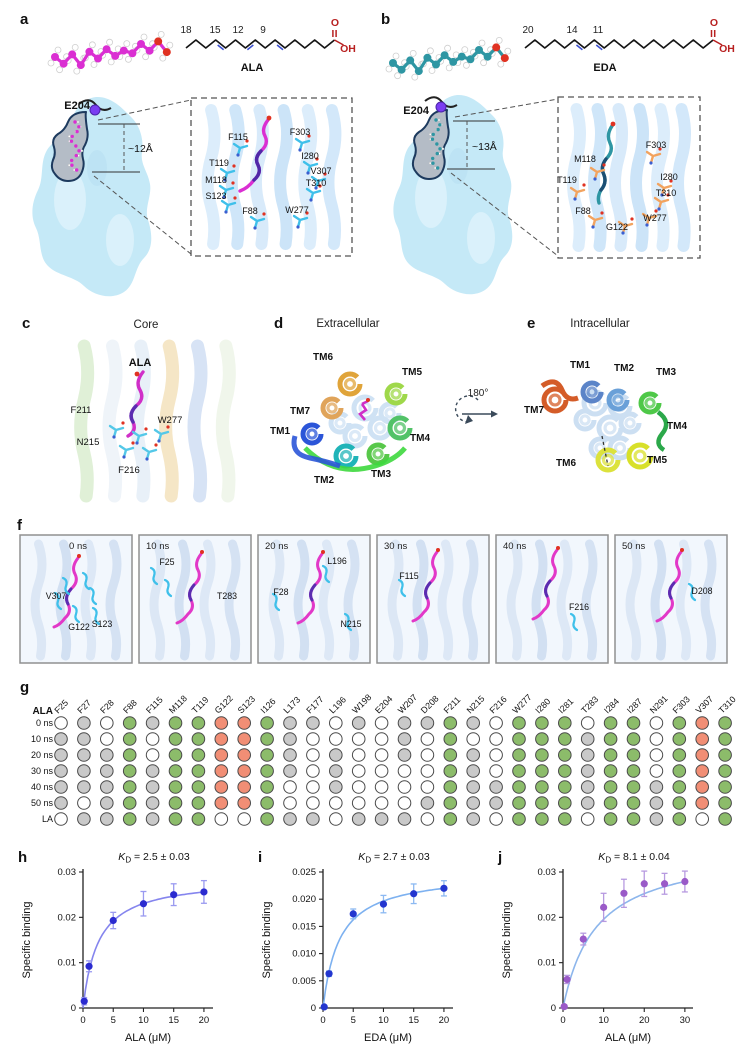  I want to click on residue-label: F303, so click(656, 145).